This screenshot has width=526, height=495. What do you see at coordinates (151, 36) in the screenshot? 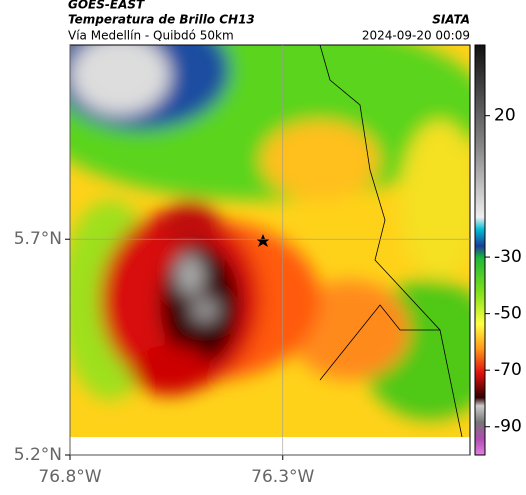
I see `subtitle: Vía Medellín - Quibdó 50km` at bounding box center [151, 36].